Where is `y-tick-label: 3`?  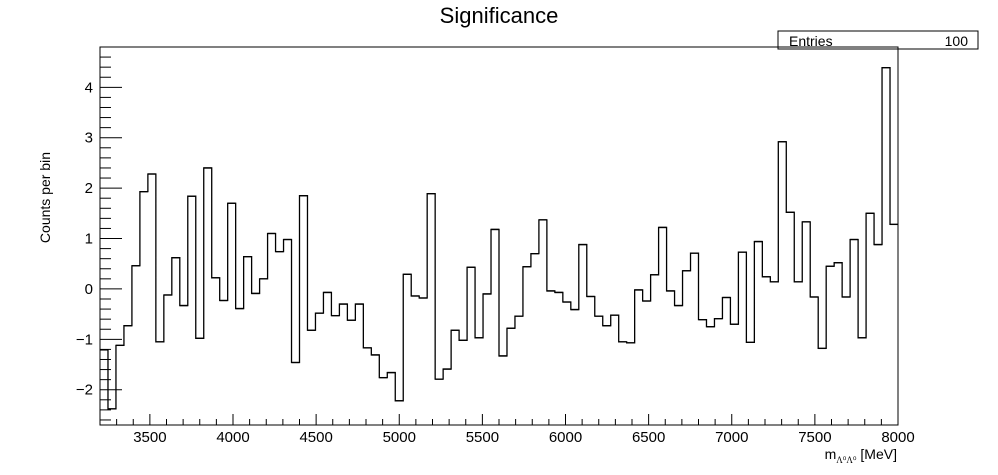 y-tick-label: 3 is located at coordinates (89, 138).